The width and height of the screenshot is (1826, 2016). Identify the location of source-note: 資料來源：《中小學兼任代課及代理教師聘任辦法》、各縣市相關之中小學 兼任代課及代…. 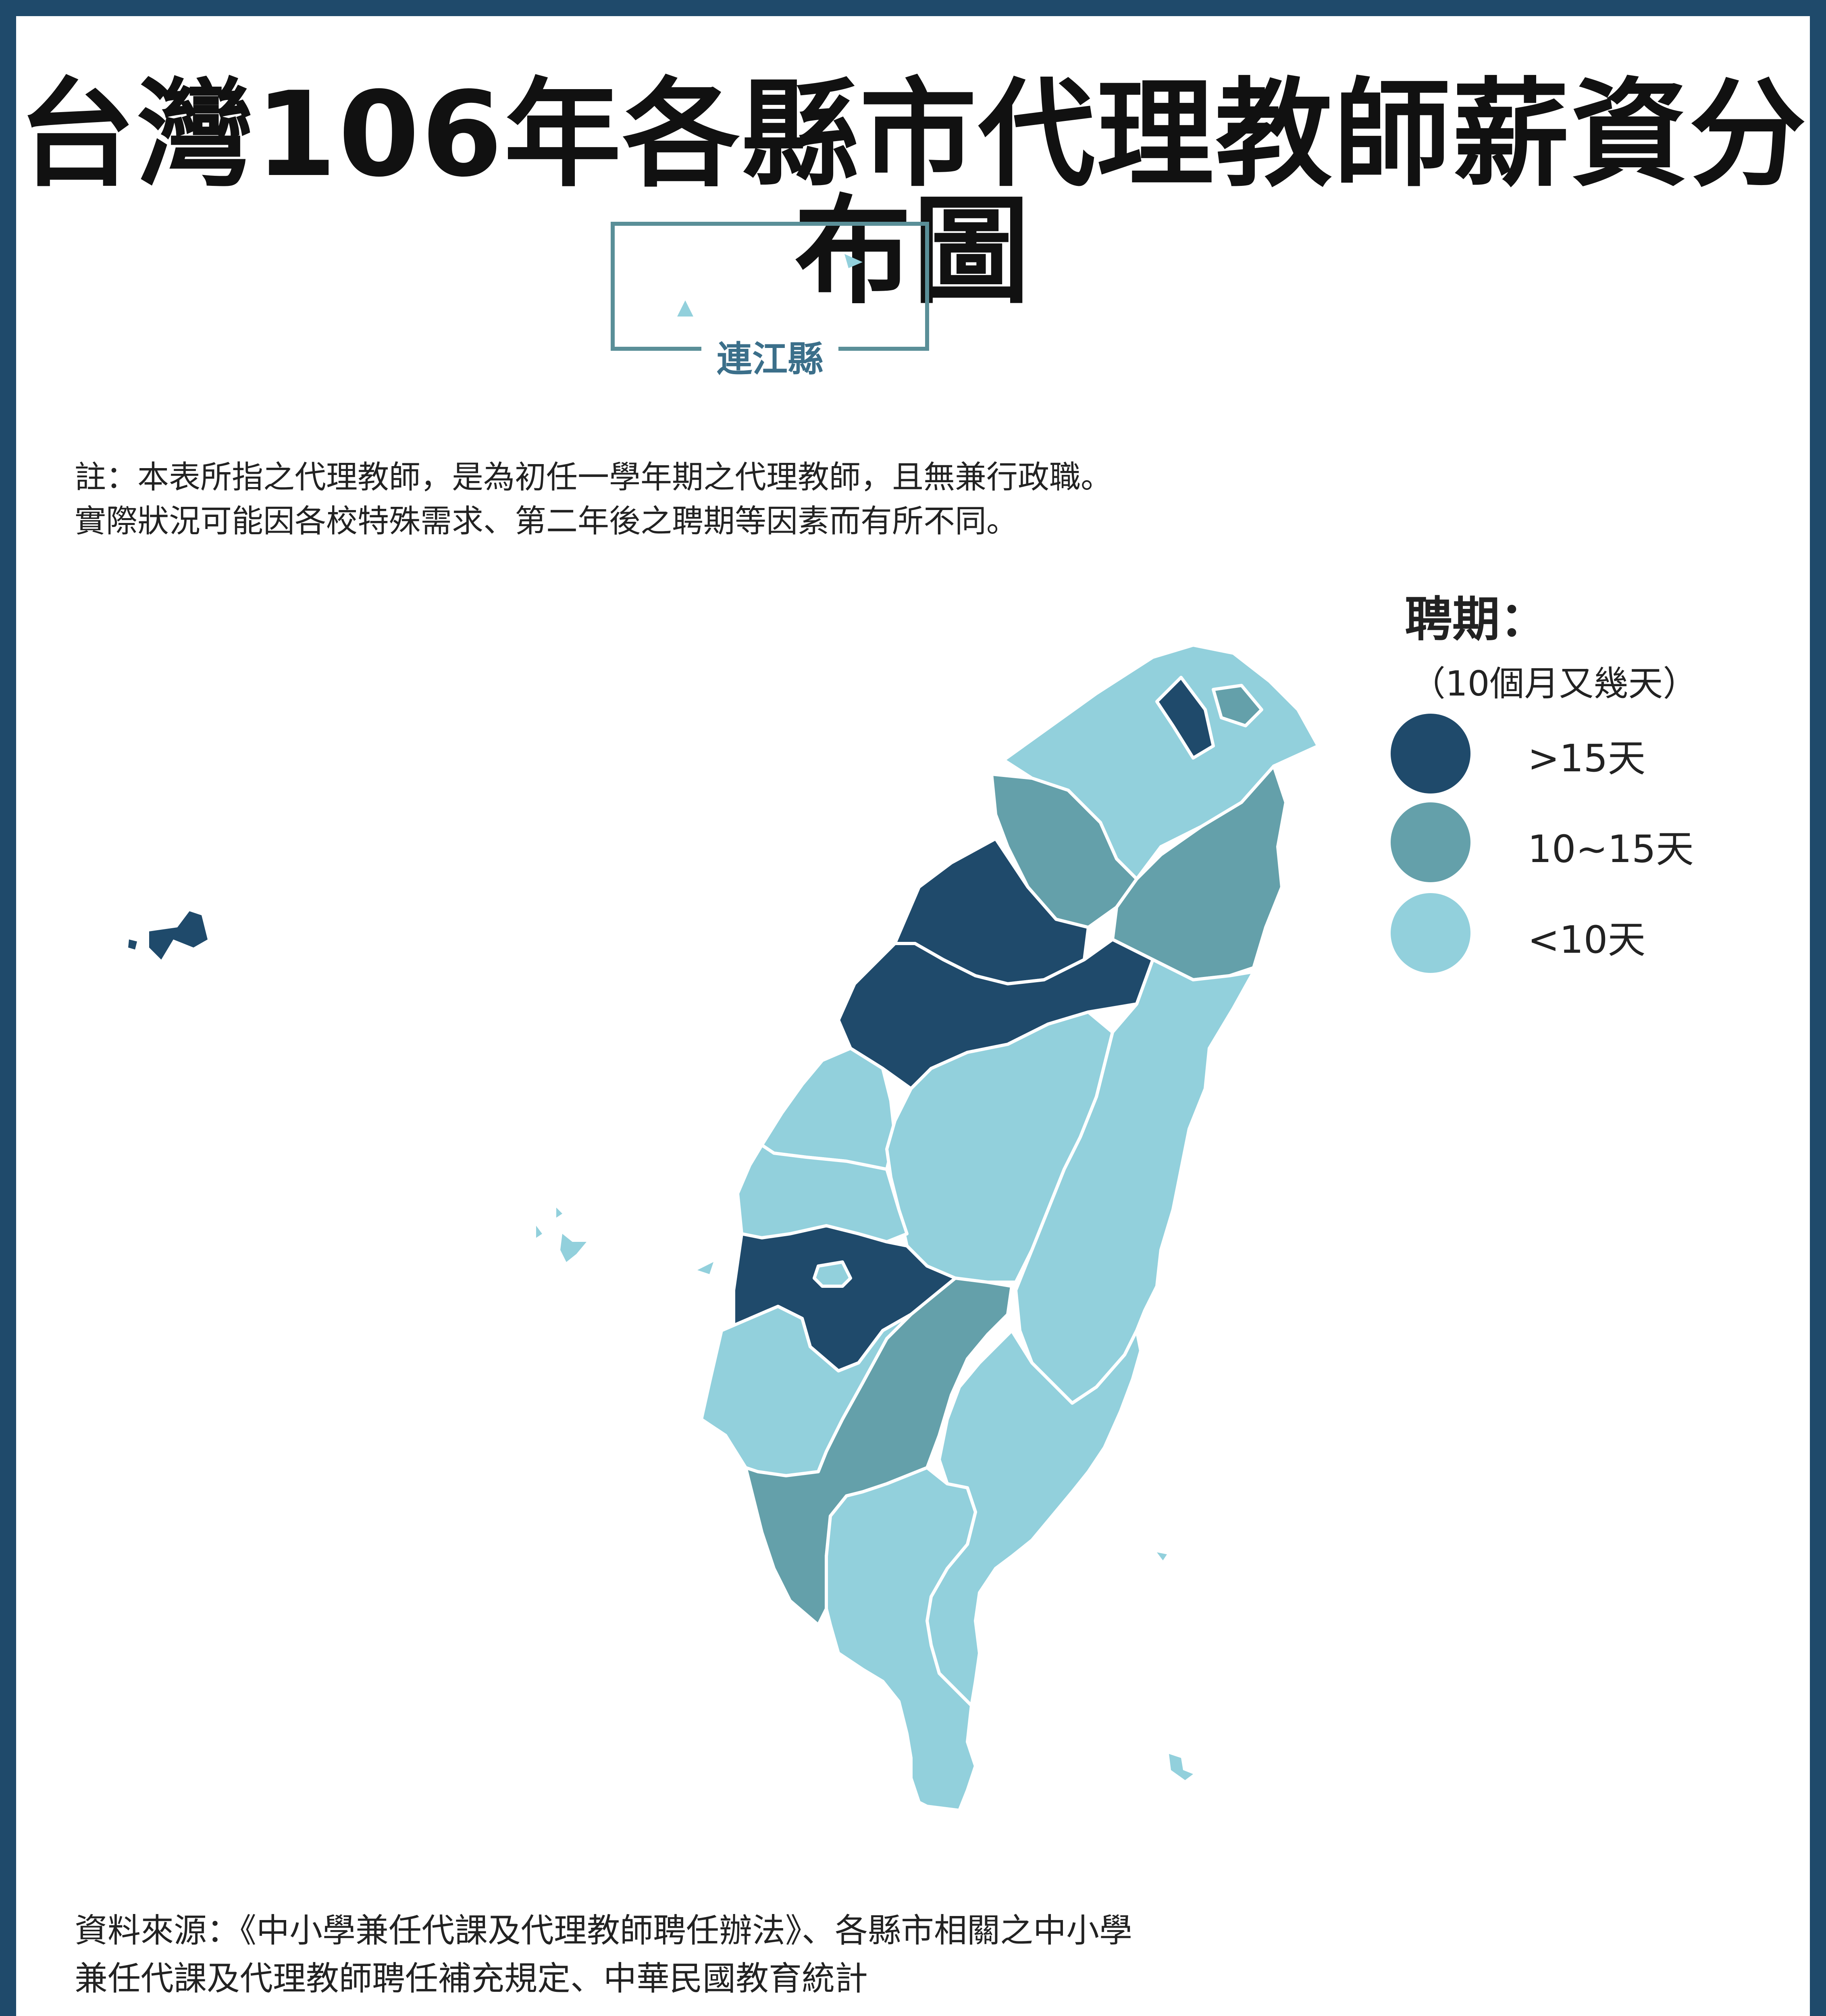
(603, 1955).